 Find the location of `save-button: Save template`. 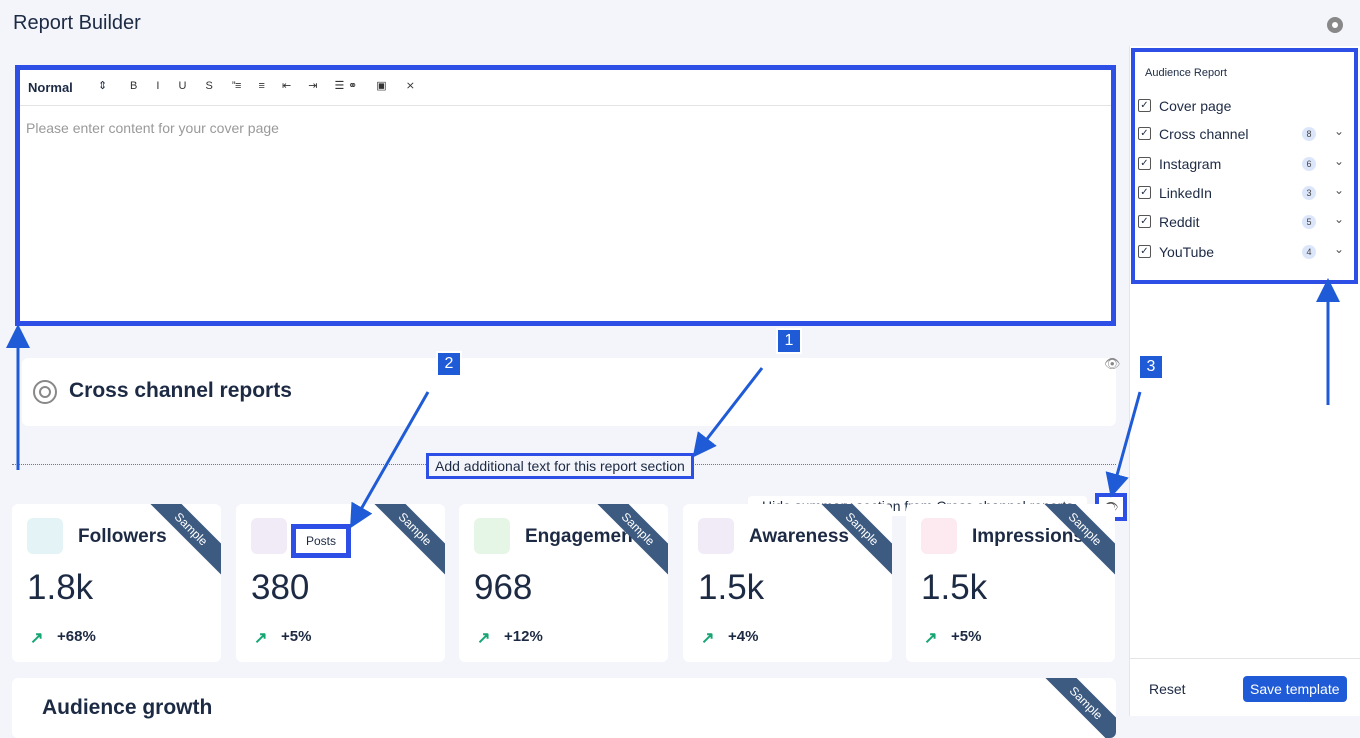

save-button: Save template is located at coordinates (1295, 689).